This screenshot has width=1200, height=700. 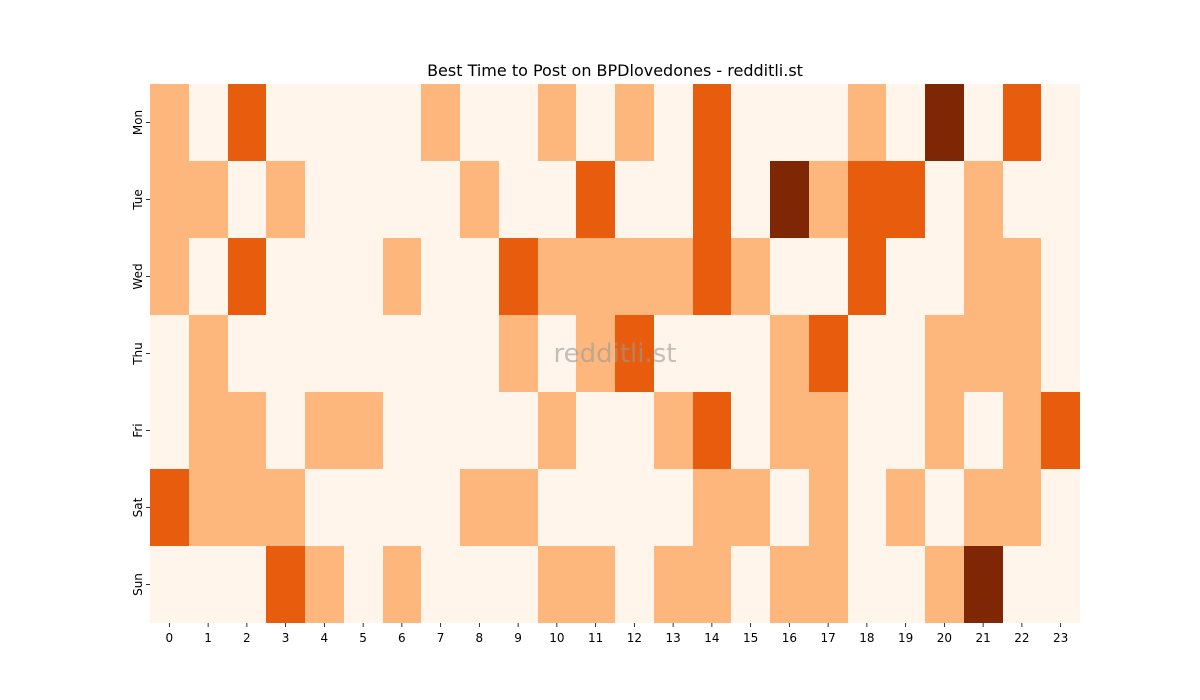 I want to click on x-tick-label: 4, so click(x=325, y=638).